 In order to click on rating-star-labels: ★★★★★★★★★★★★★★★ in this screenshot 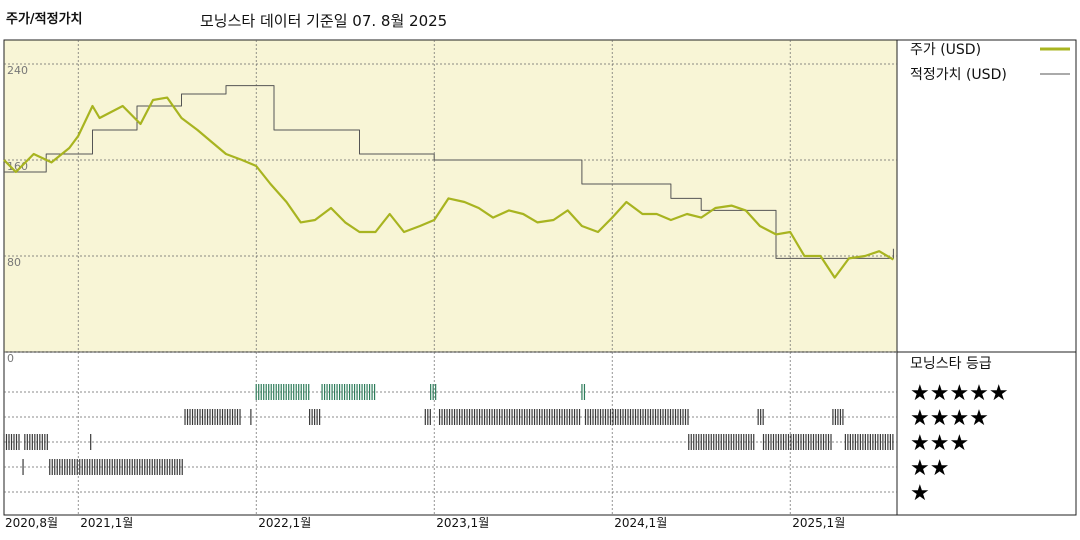, I will do `click(959, 443)`.